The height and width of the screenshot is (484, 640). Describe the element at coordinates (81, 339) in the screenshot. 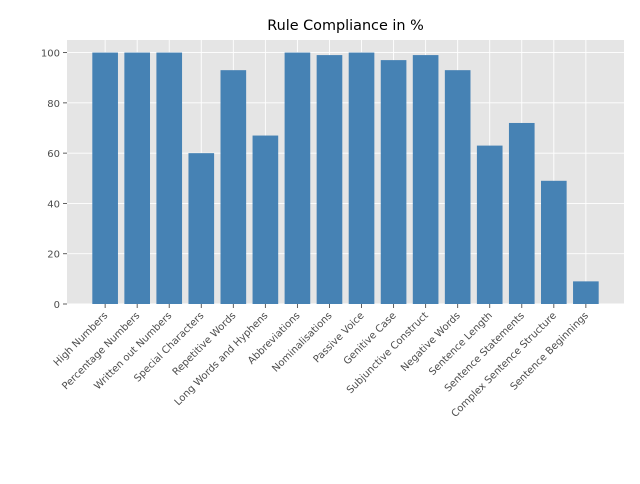

I see `x-tick-label: High Numbers` at that location.